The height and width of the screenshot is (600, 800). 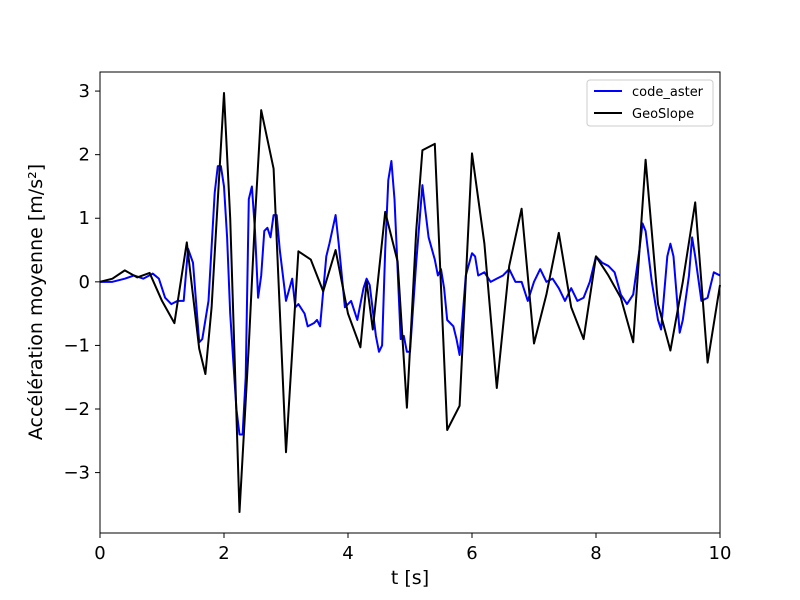 What do you see at coordinates (650, 103) in the screenshot?
I see `legend: code_aster GeoSlope` at bounding box center [650, 103].